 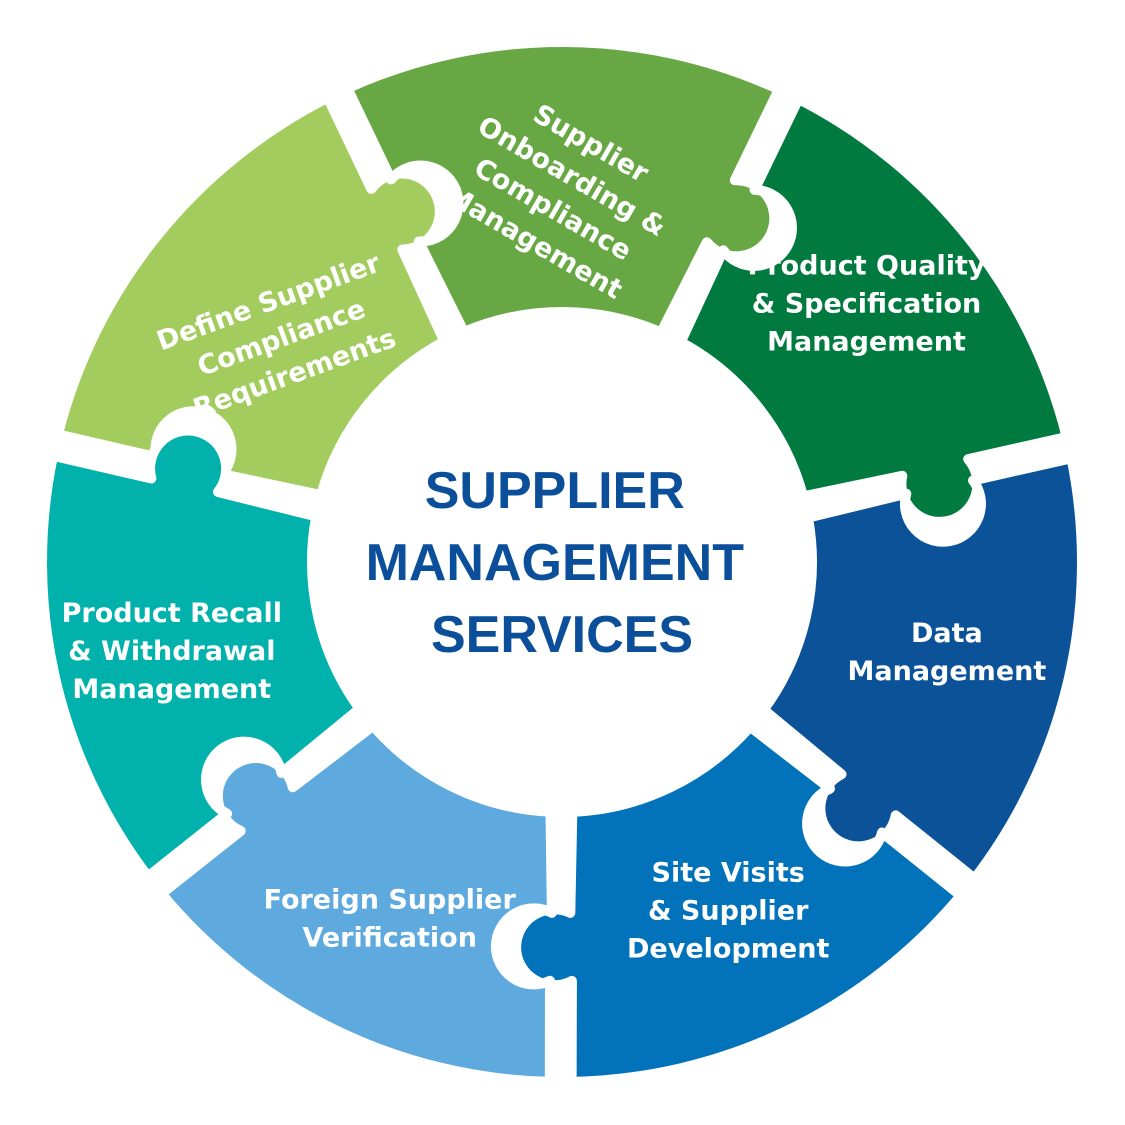 I want to click on segment-4-line-1: Data, so click(x=947, y=633).